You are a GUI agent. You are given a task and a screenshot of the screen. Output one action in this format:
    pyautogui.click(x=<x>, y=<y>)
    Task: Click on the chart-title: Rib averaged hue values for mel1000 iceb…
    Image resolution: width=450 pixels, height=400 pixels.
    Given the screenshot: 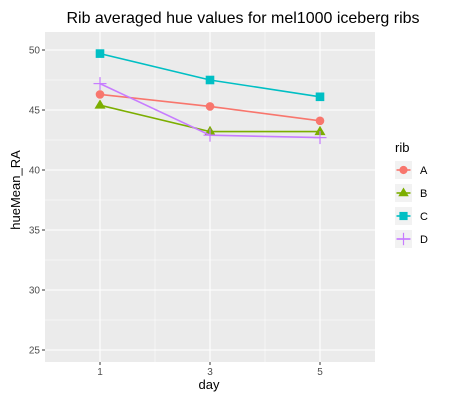 What is the action you would take?
    pyautogui.click(x=242, y=18)
    